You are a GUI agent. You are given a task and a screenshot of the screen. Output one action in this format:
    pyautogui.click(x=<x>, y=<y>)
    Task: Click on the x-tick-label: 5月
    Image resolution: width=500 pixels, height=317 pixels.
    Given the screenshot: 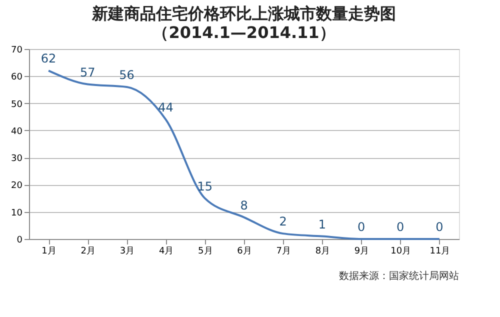 What is the action you would take?
    pyautogui.click(x=205, y=251)
    